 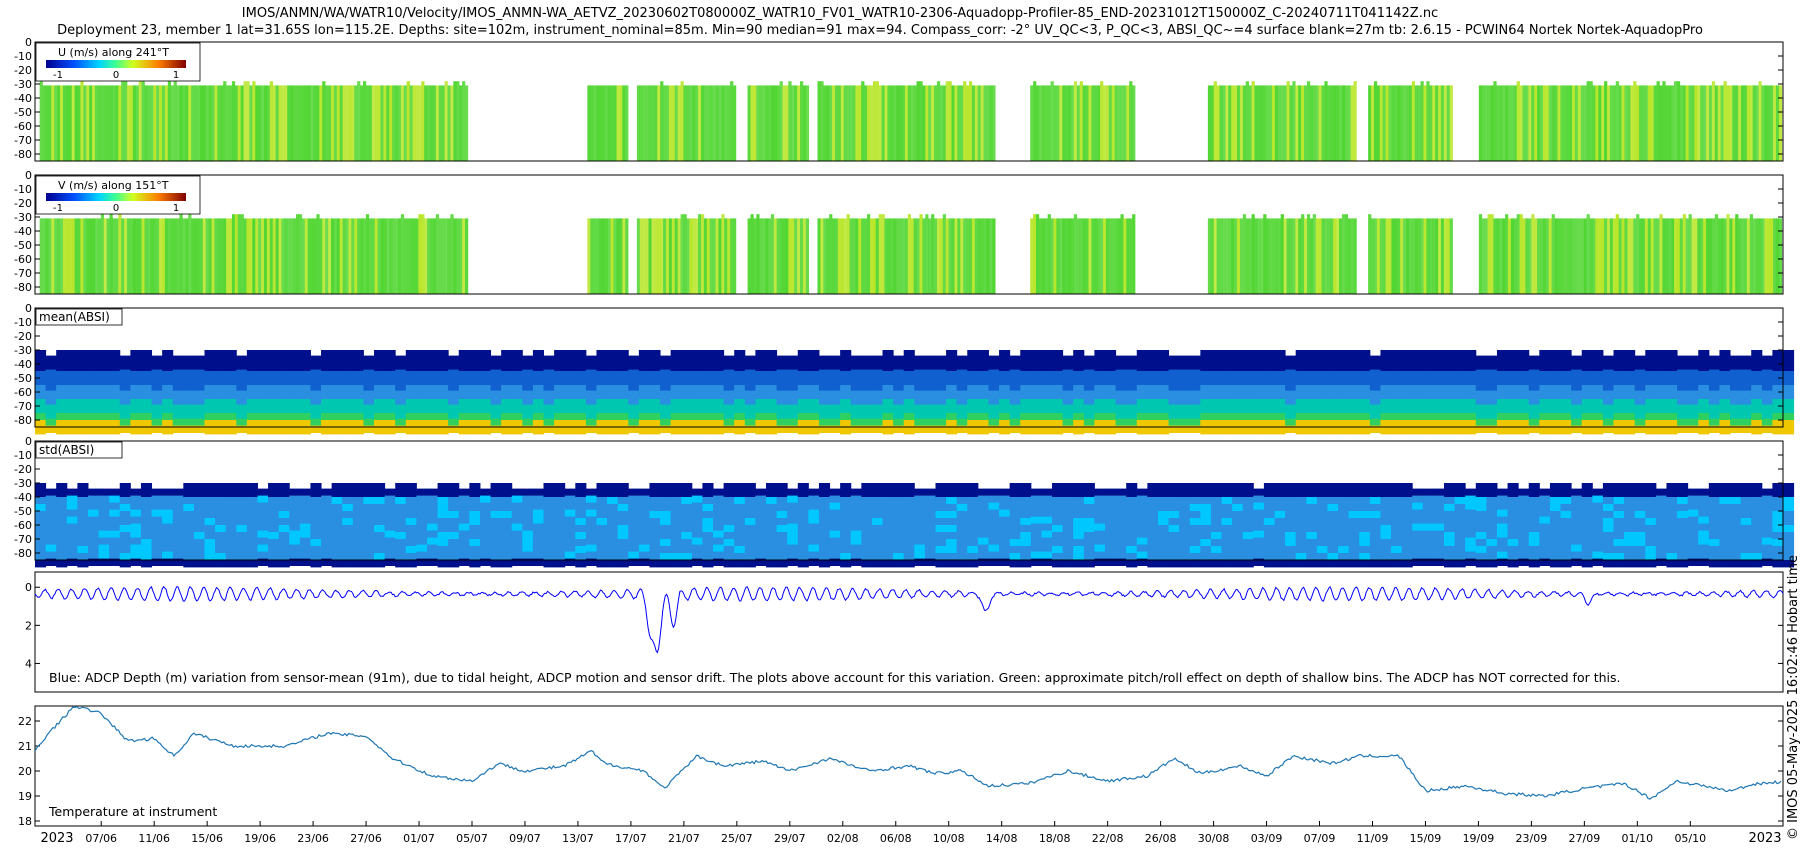 What do you see at coordinates (23, 189) in the screenshot?
I see `y-tick-label-1-1: -10` at bounding box center [23, 189].